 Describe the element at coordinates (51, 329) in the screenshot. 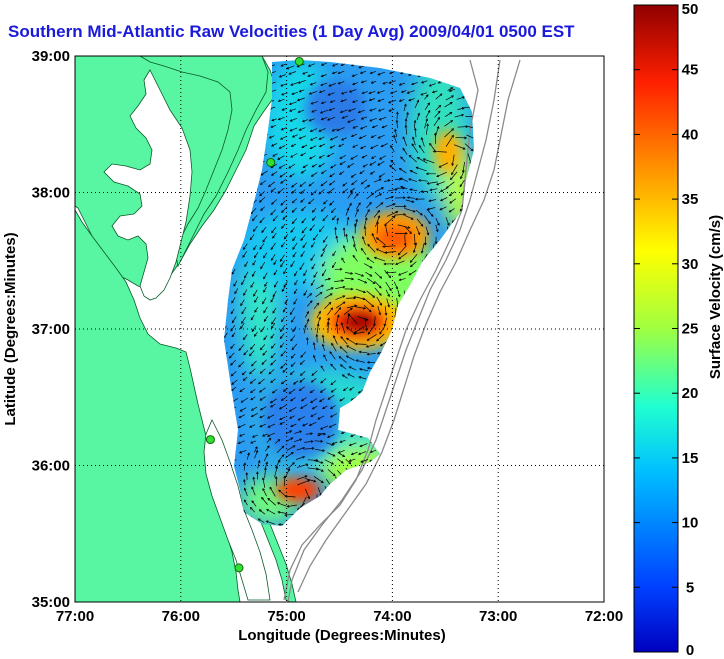

I see `y-tick-label: 37:00` at that location.